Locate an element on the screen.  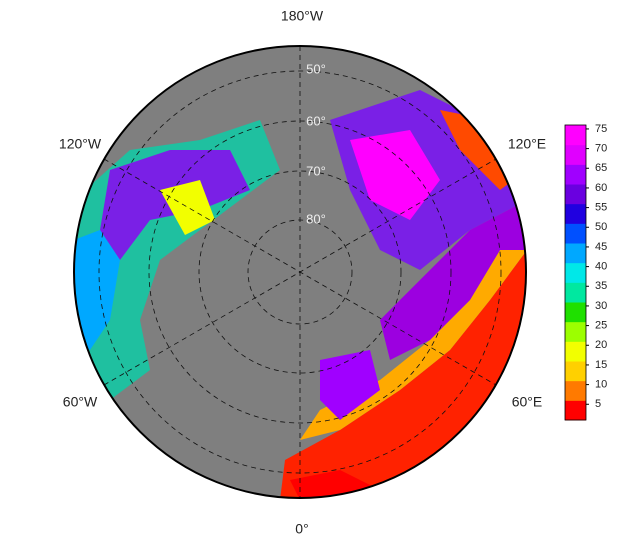
lat-label: 50° is located at coordinates (316, 68).